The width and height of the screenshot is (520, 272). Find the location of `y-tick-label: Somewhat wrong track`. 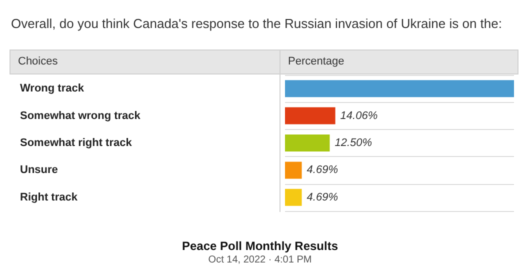

y-tick-label: Somewhat wrong track is located at coordinates (81, 116).